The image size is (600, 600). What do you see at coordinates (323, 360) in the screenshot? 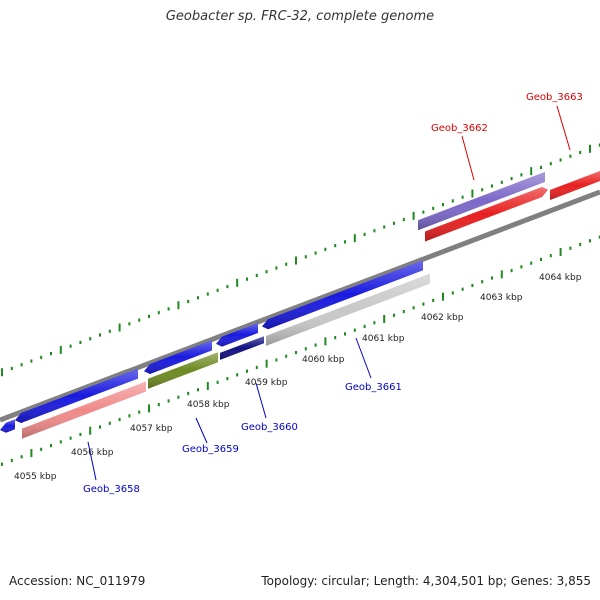
I see `scale-label-4060: 4060 kbp` at bounding box center [323, 360].